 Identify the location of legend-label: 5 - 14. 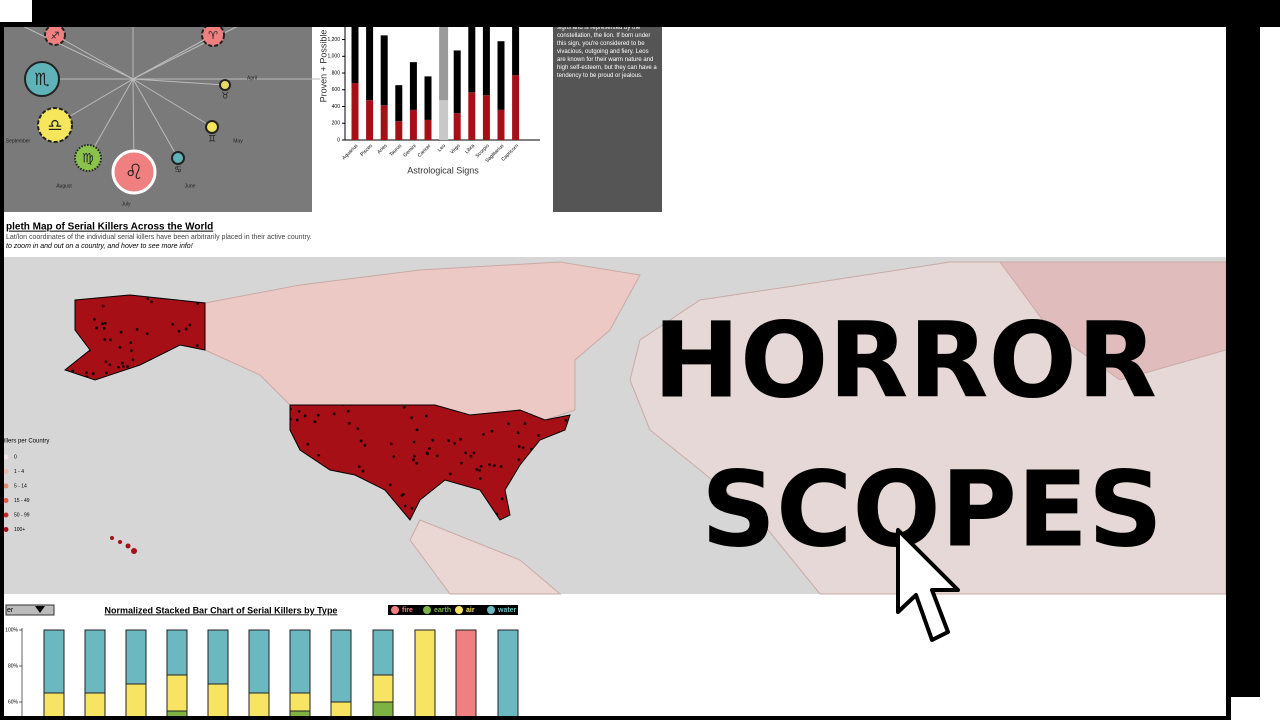
(20, 486).